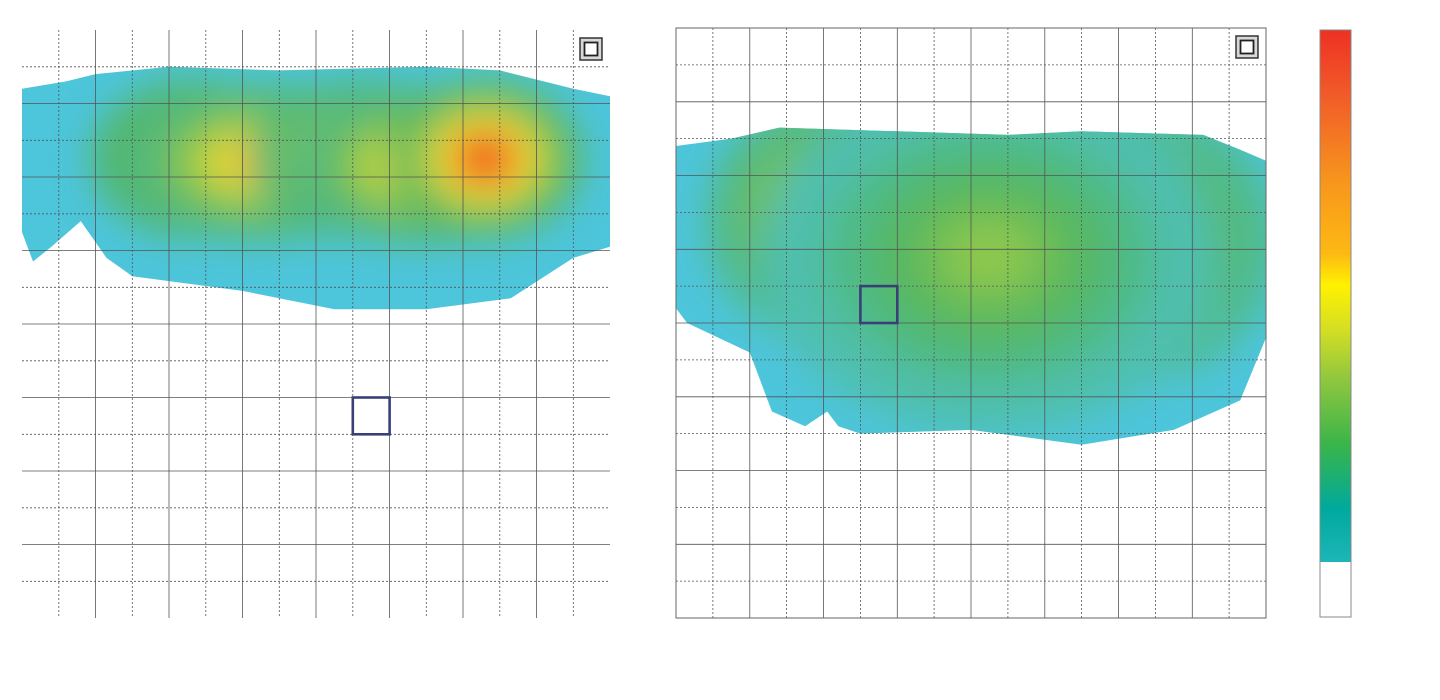 This screenshot has height=700, width=1440. What do you see at coordinates (1335, 296) in the screenshot?
I see `colorbar-gradient` at bounding box center [1335, 296].